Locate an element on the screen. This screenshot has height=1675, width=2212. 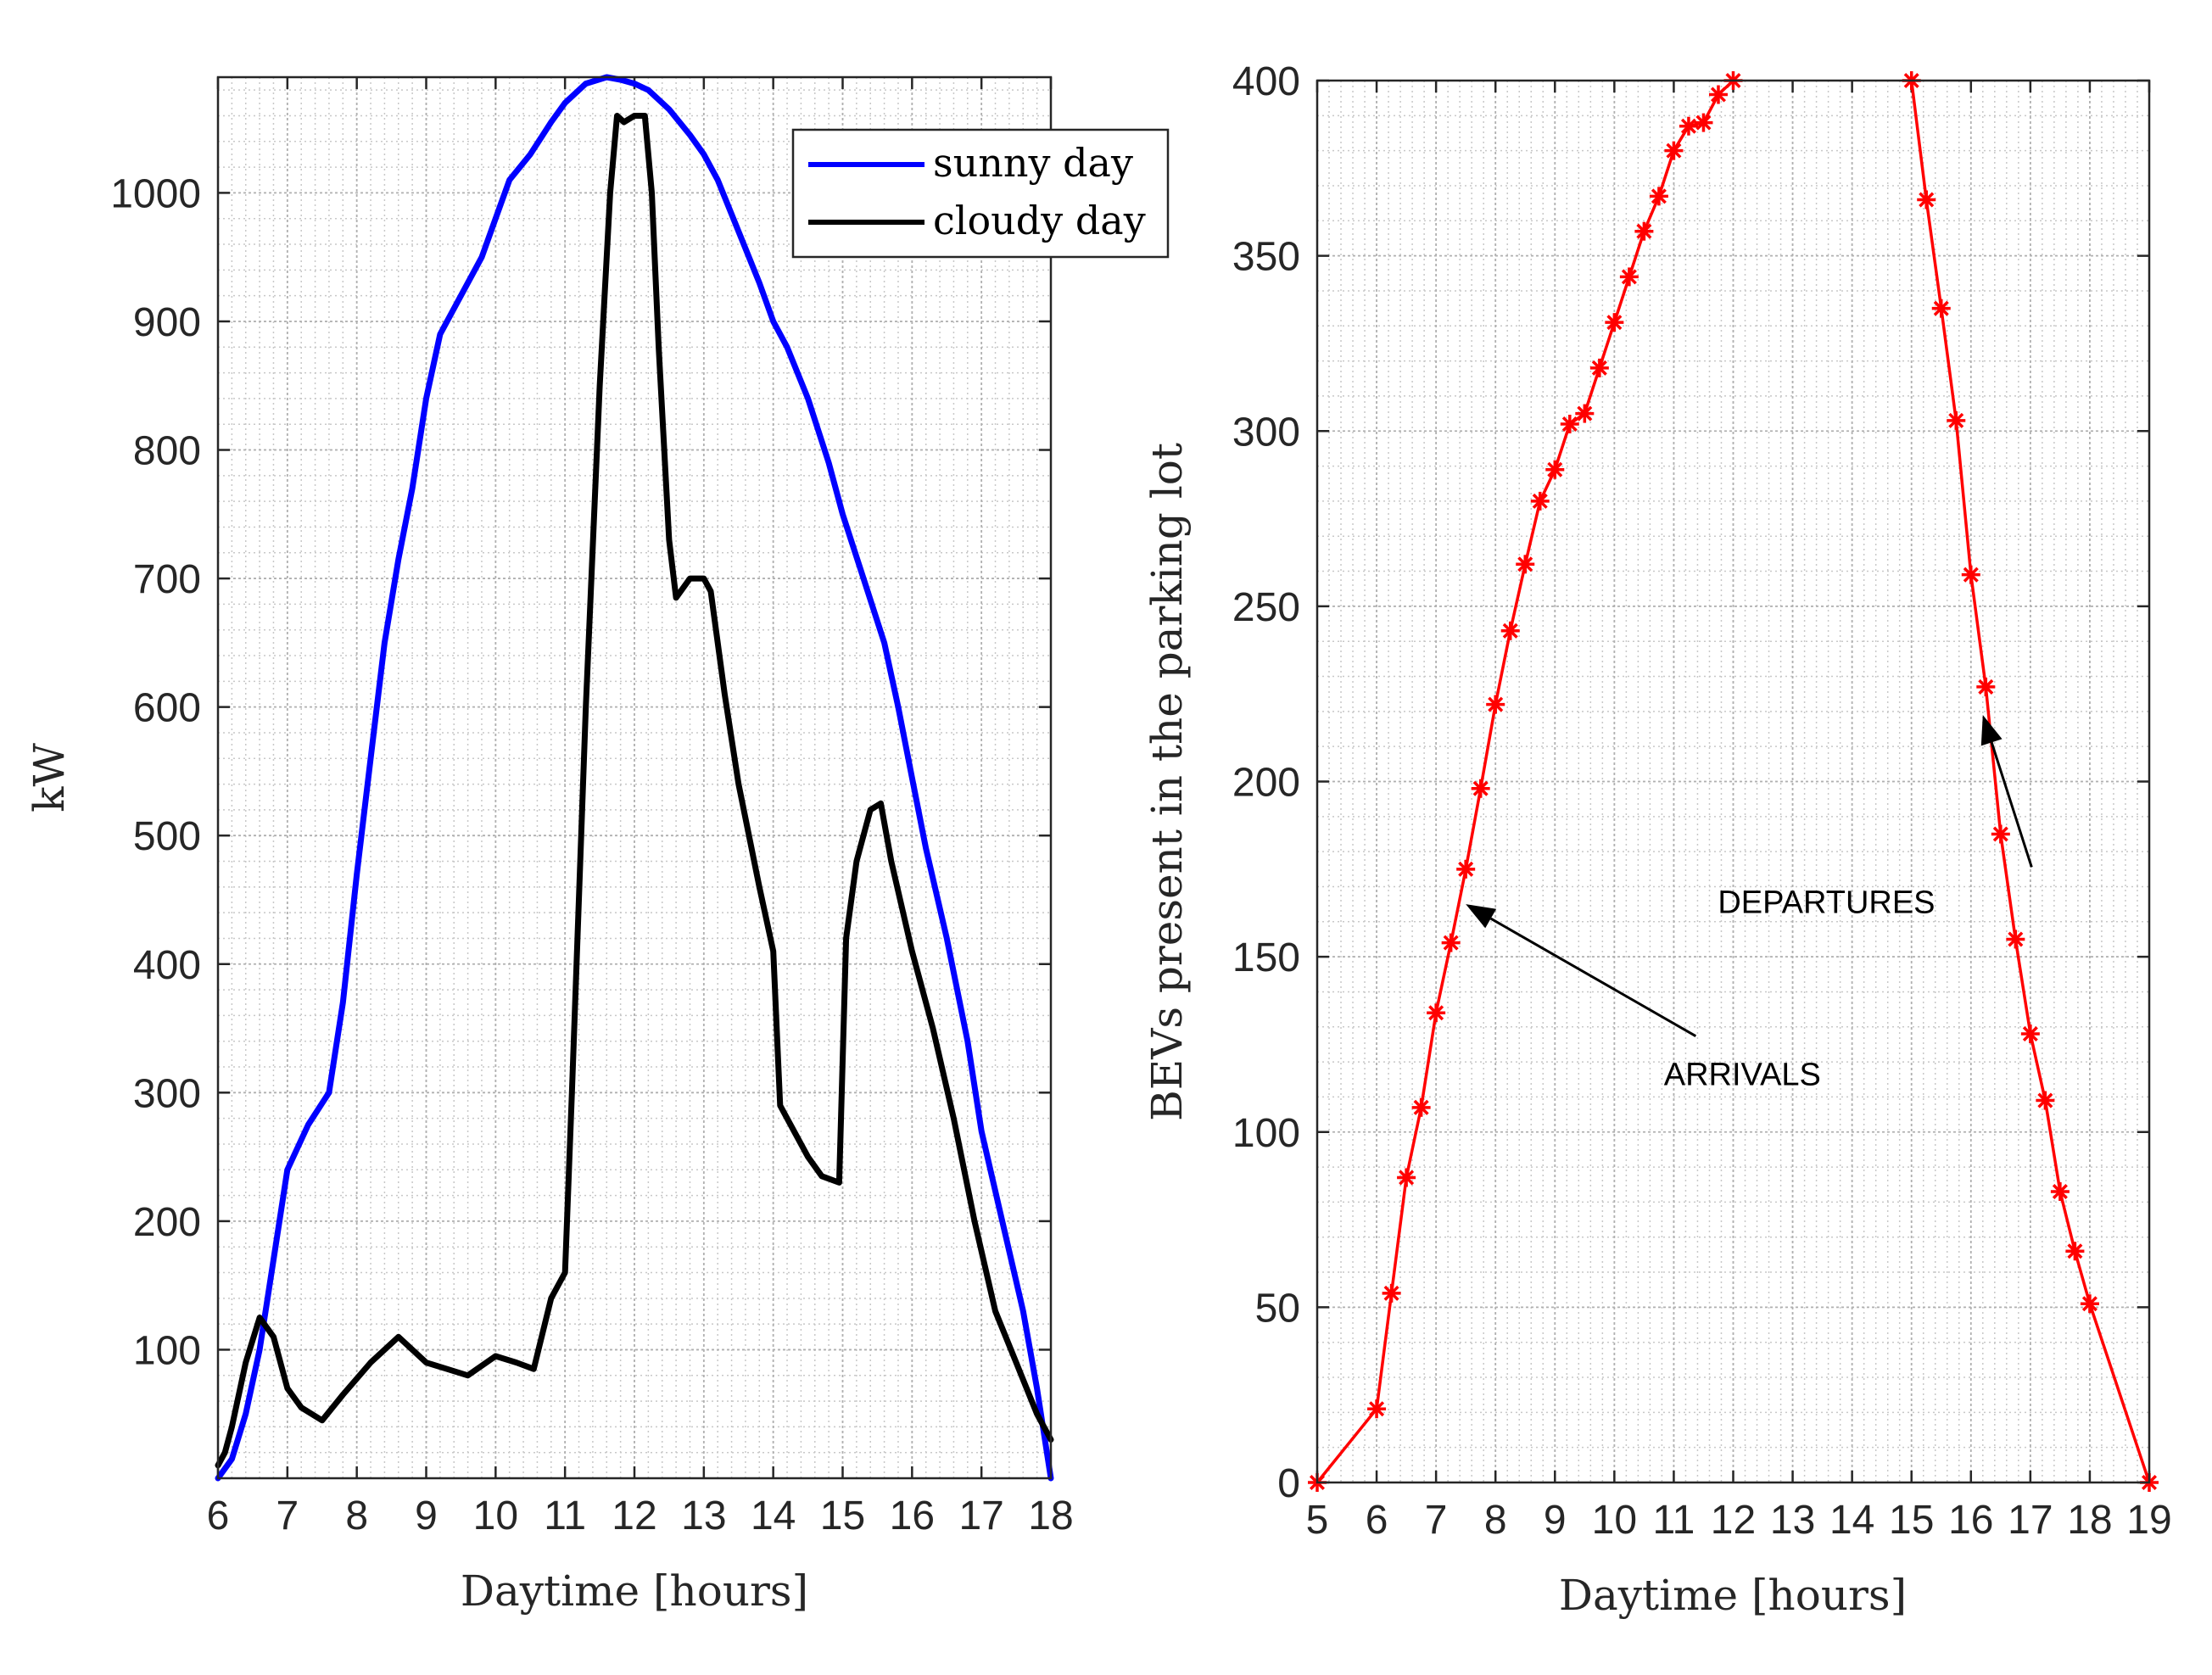
x-tick-label: 6 is located at coordinates (1377, 1520).